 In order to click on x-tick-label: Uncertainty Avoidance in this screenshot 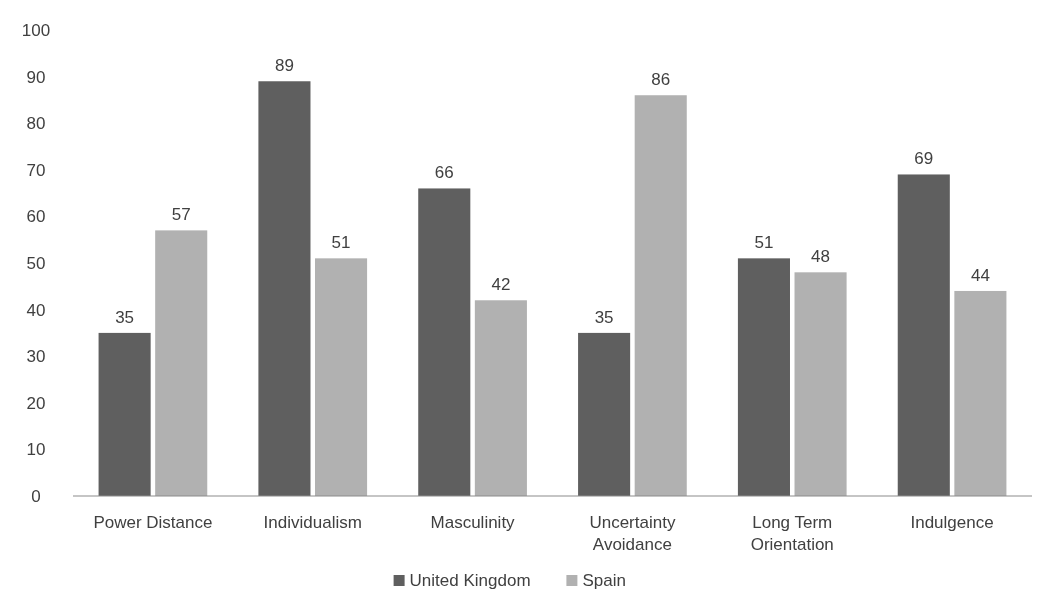, I will do `click(632, 533)`.